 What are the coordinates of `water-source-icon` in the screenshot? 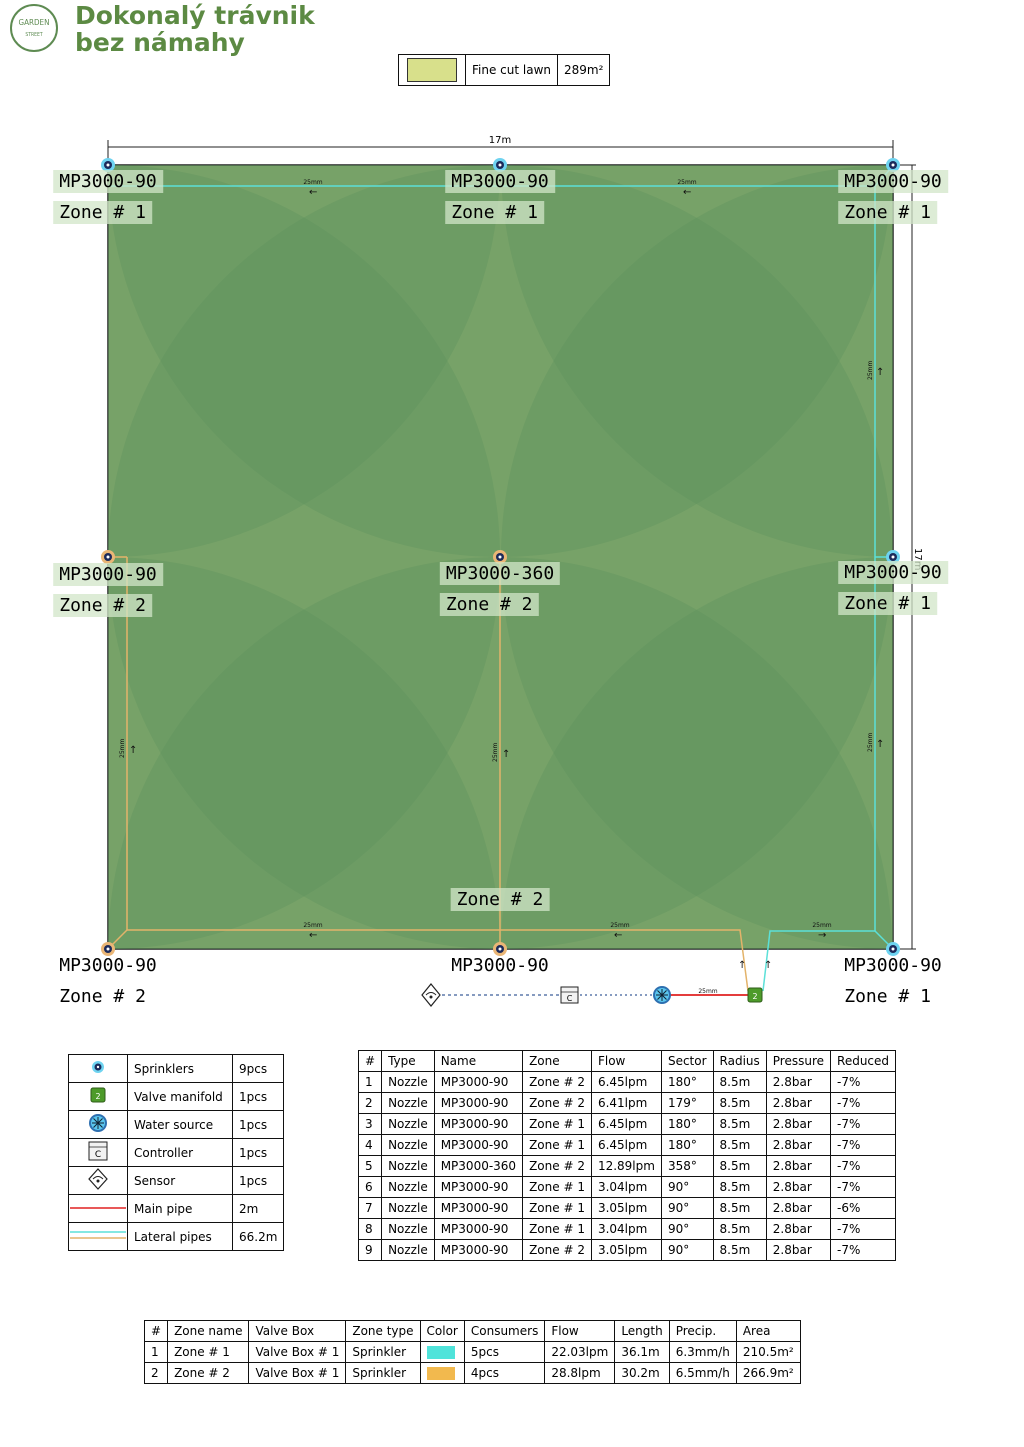 It's located at (662, 995).